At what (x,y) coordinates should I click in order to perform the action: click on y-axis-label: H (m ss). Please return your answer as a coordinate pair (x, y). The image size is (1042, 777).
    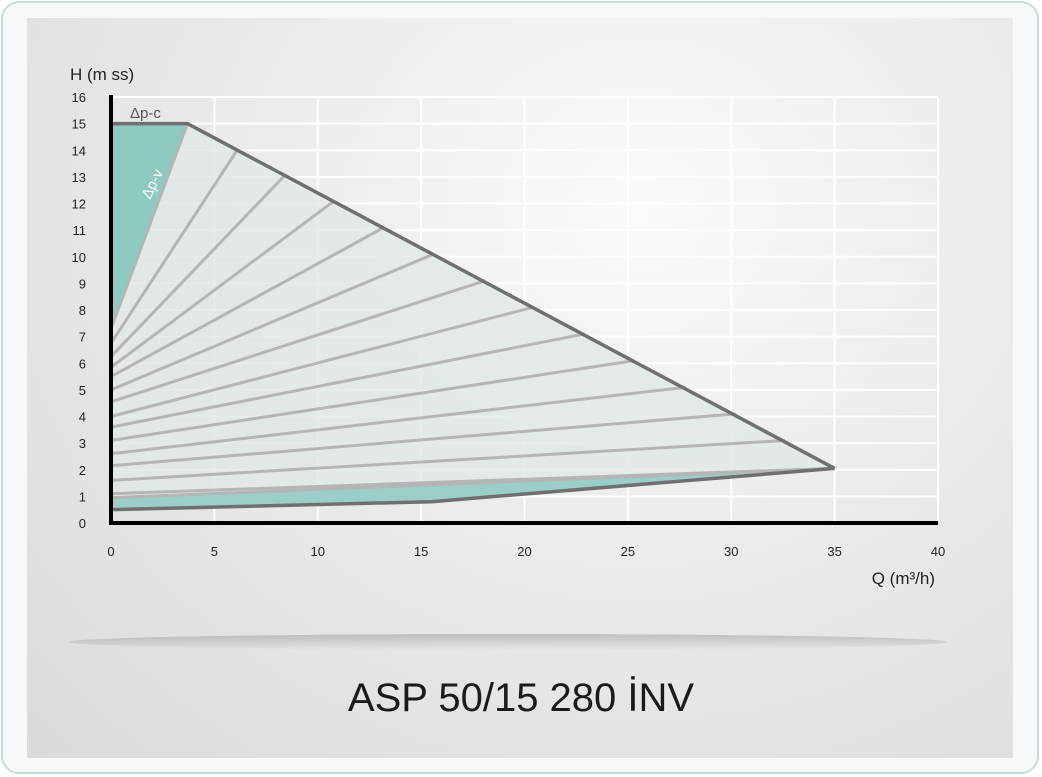
    Looking at the image, I should click on (102, 74).